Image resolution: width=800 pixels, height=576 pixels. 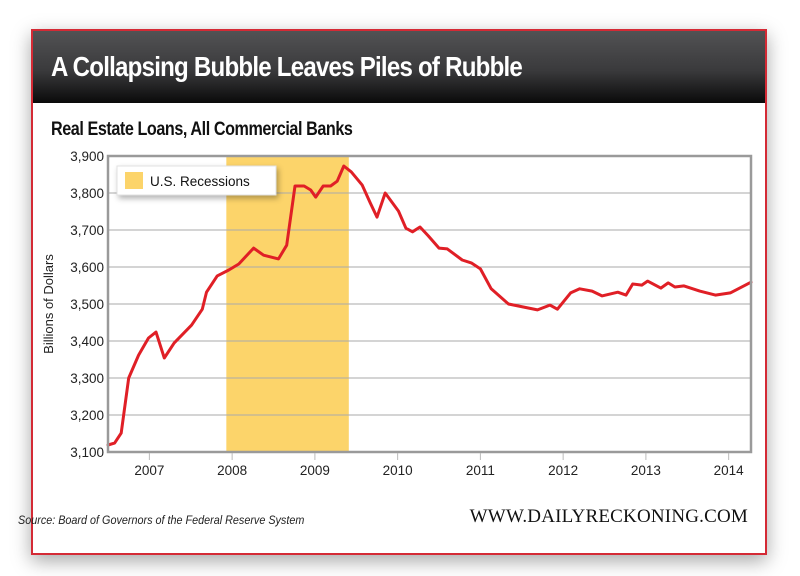 What do you see at coordinates (87, 415) in the screenshot?
I see `y-tick-label: 3,200` at bounding box center [87, 415].